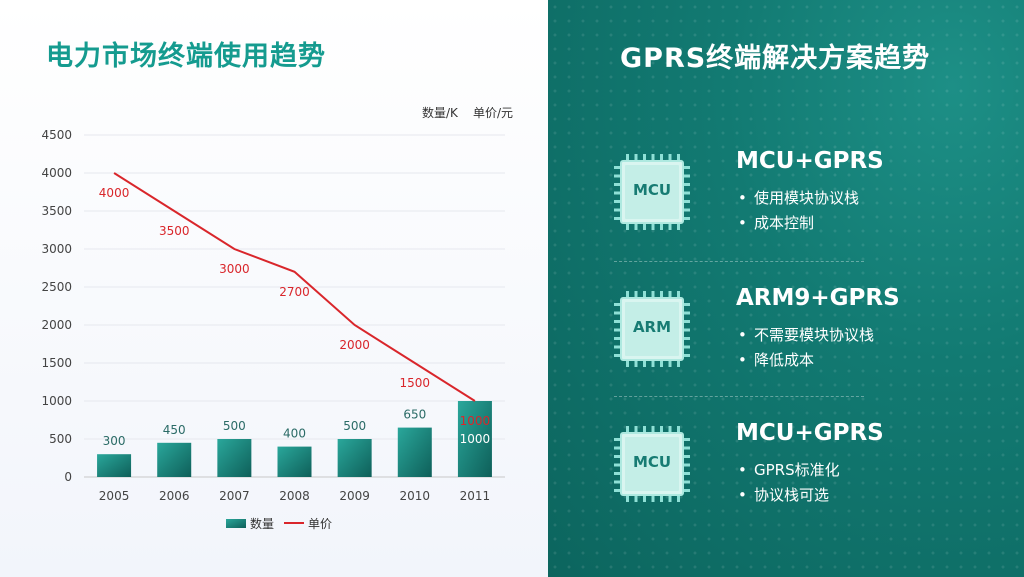 The image size is (1024, 577). What do you see at coordinates (262, 523) in the screenshot?
I see `legend-label: 数量` at bounding box center [262, 523].